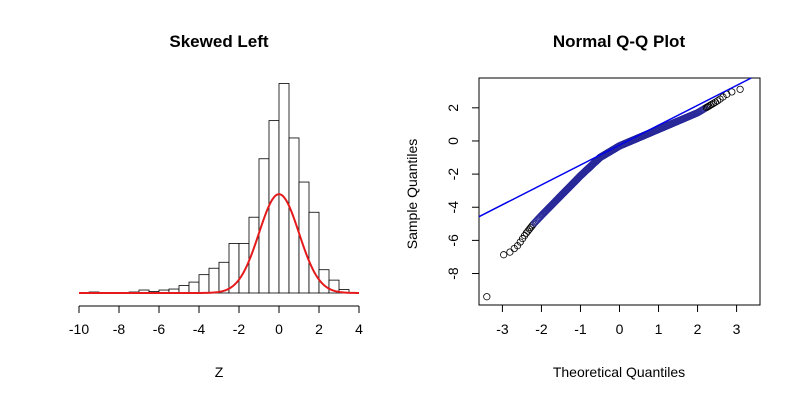  What do you see at coordinates (453, 141) in the screenshot?
I see `qq-y-tick-label: 0` at bounding box center [453, 141].